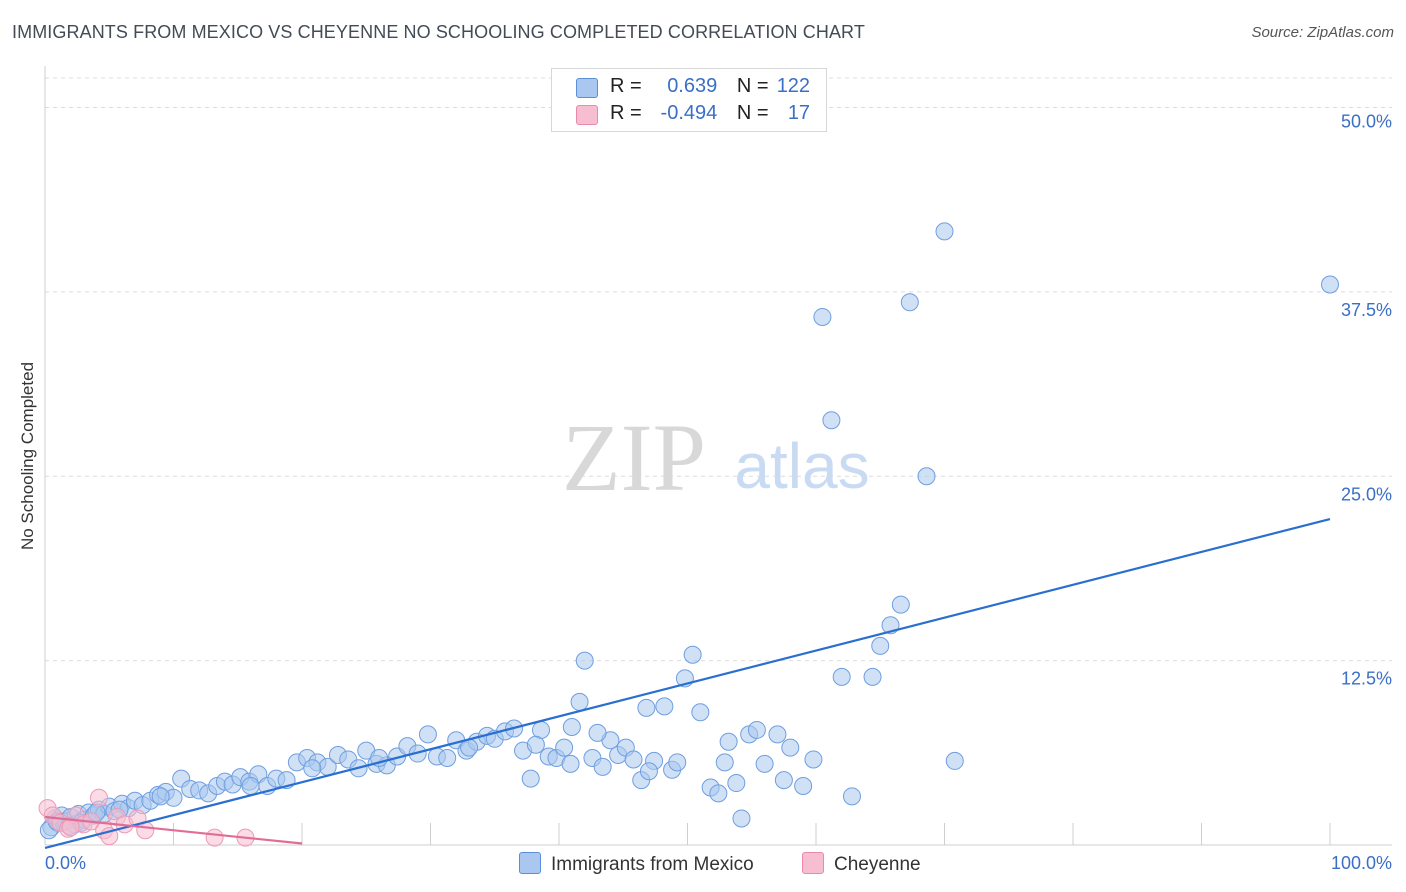  What do you see at coordinates (1366, 494) in the screenshot?
I see `y-tick-label: 25.0%` at bounding box center [1366, 494].